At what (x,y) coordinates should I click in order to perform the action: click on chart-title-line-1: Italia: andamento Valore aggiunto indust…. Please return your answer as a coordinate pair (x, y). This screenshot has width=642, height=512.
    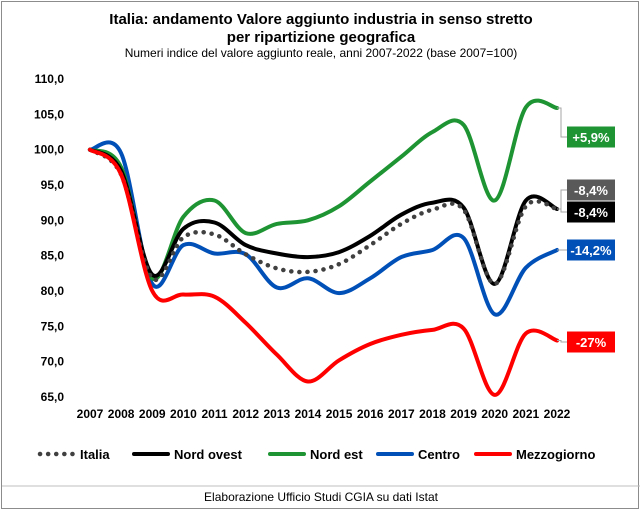
    Looking at the image, I should click on (320, 19).